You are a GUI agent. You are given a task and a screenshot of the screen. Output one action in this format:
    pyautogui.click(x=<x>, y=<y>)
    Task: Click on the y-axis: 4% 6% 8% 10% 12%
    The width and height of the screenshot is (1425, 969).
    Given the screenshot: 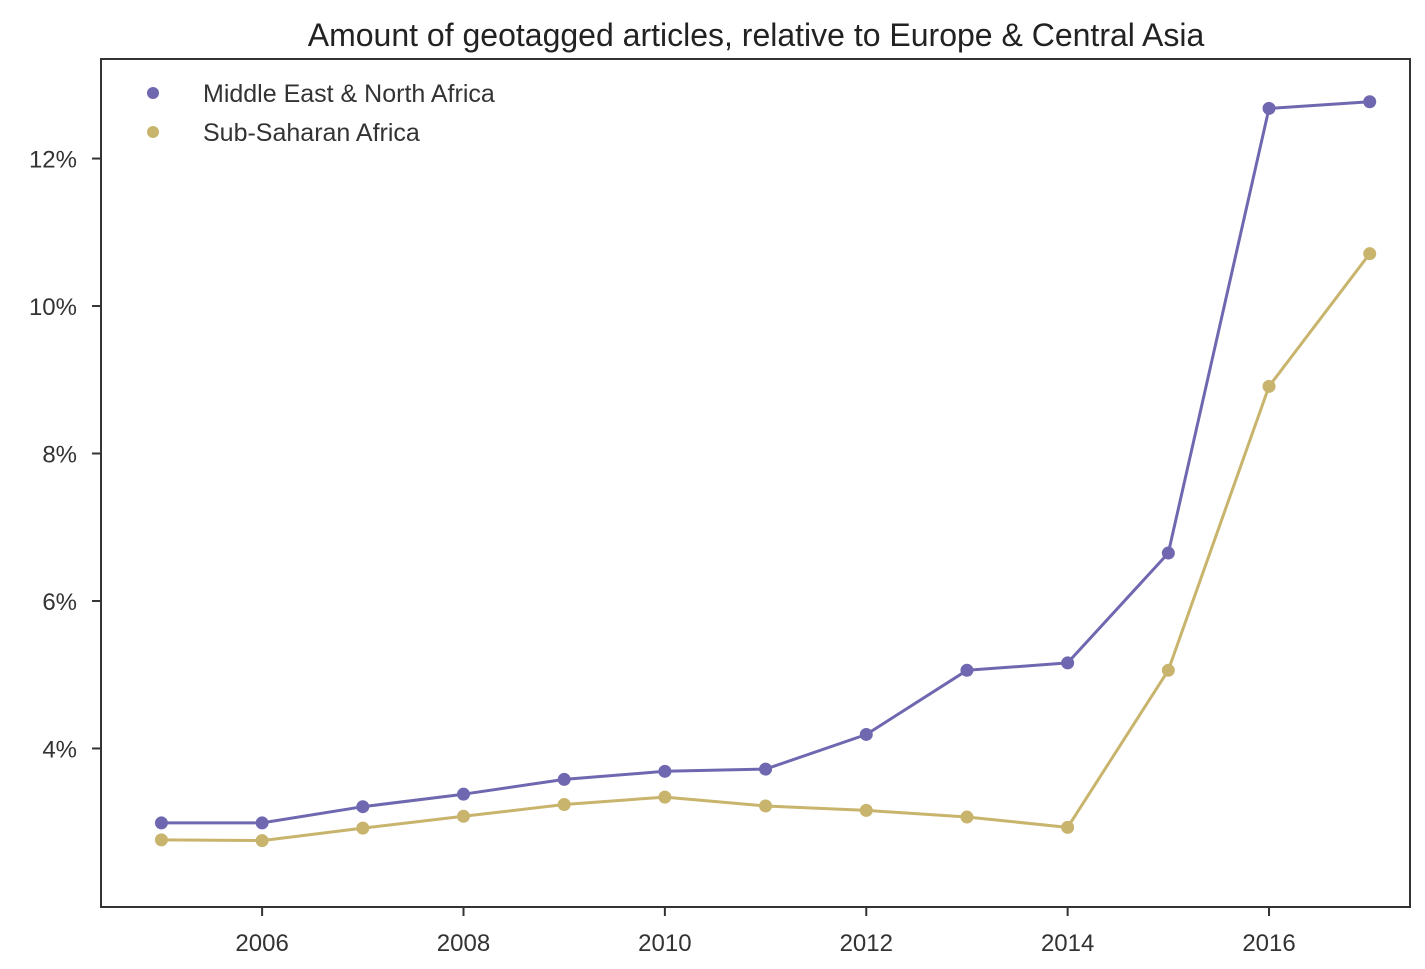 What is the action you would take?
    pyautogui.click(x=65, y=455)
    